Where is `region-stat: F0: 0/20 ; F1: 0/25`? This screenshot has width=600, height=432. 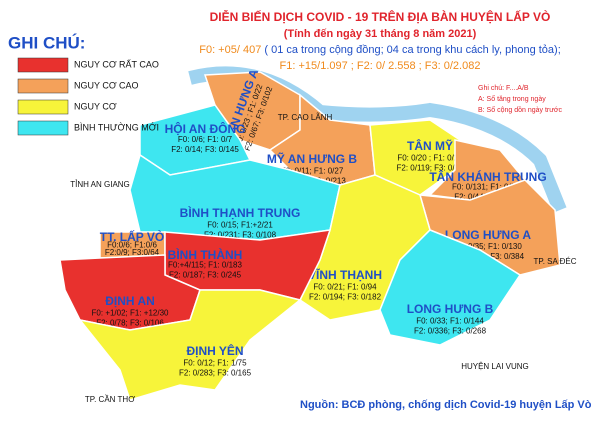 region-stat: F0: 0/20 ; F1: 0/25 is located at coordinates (430, 158).